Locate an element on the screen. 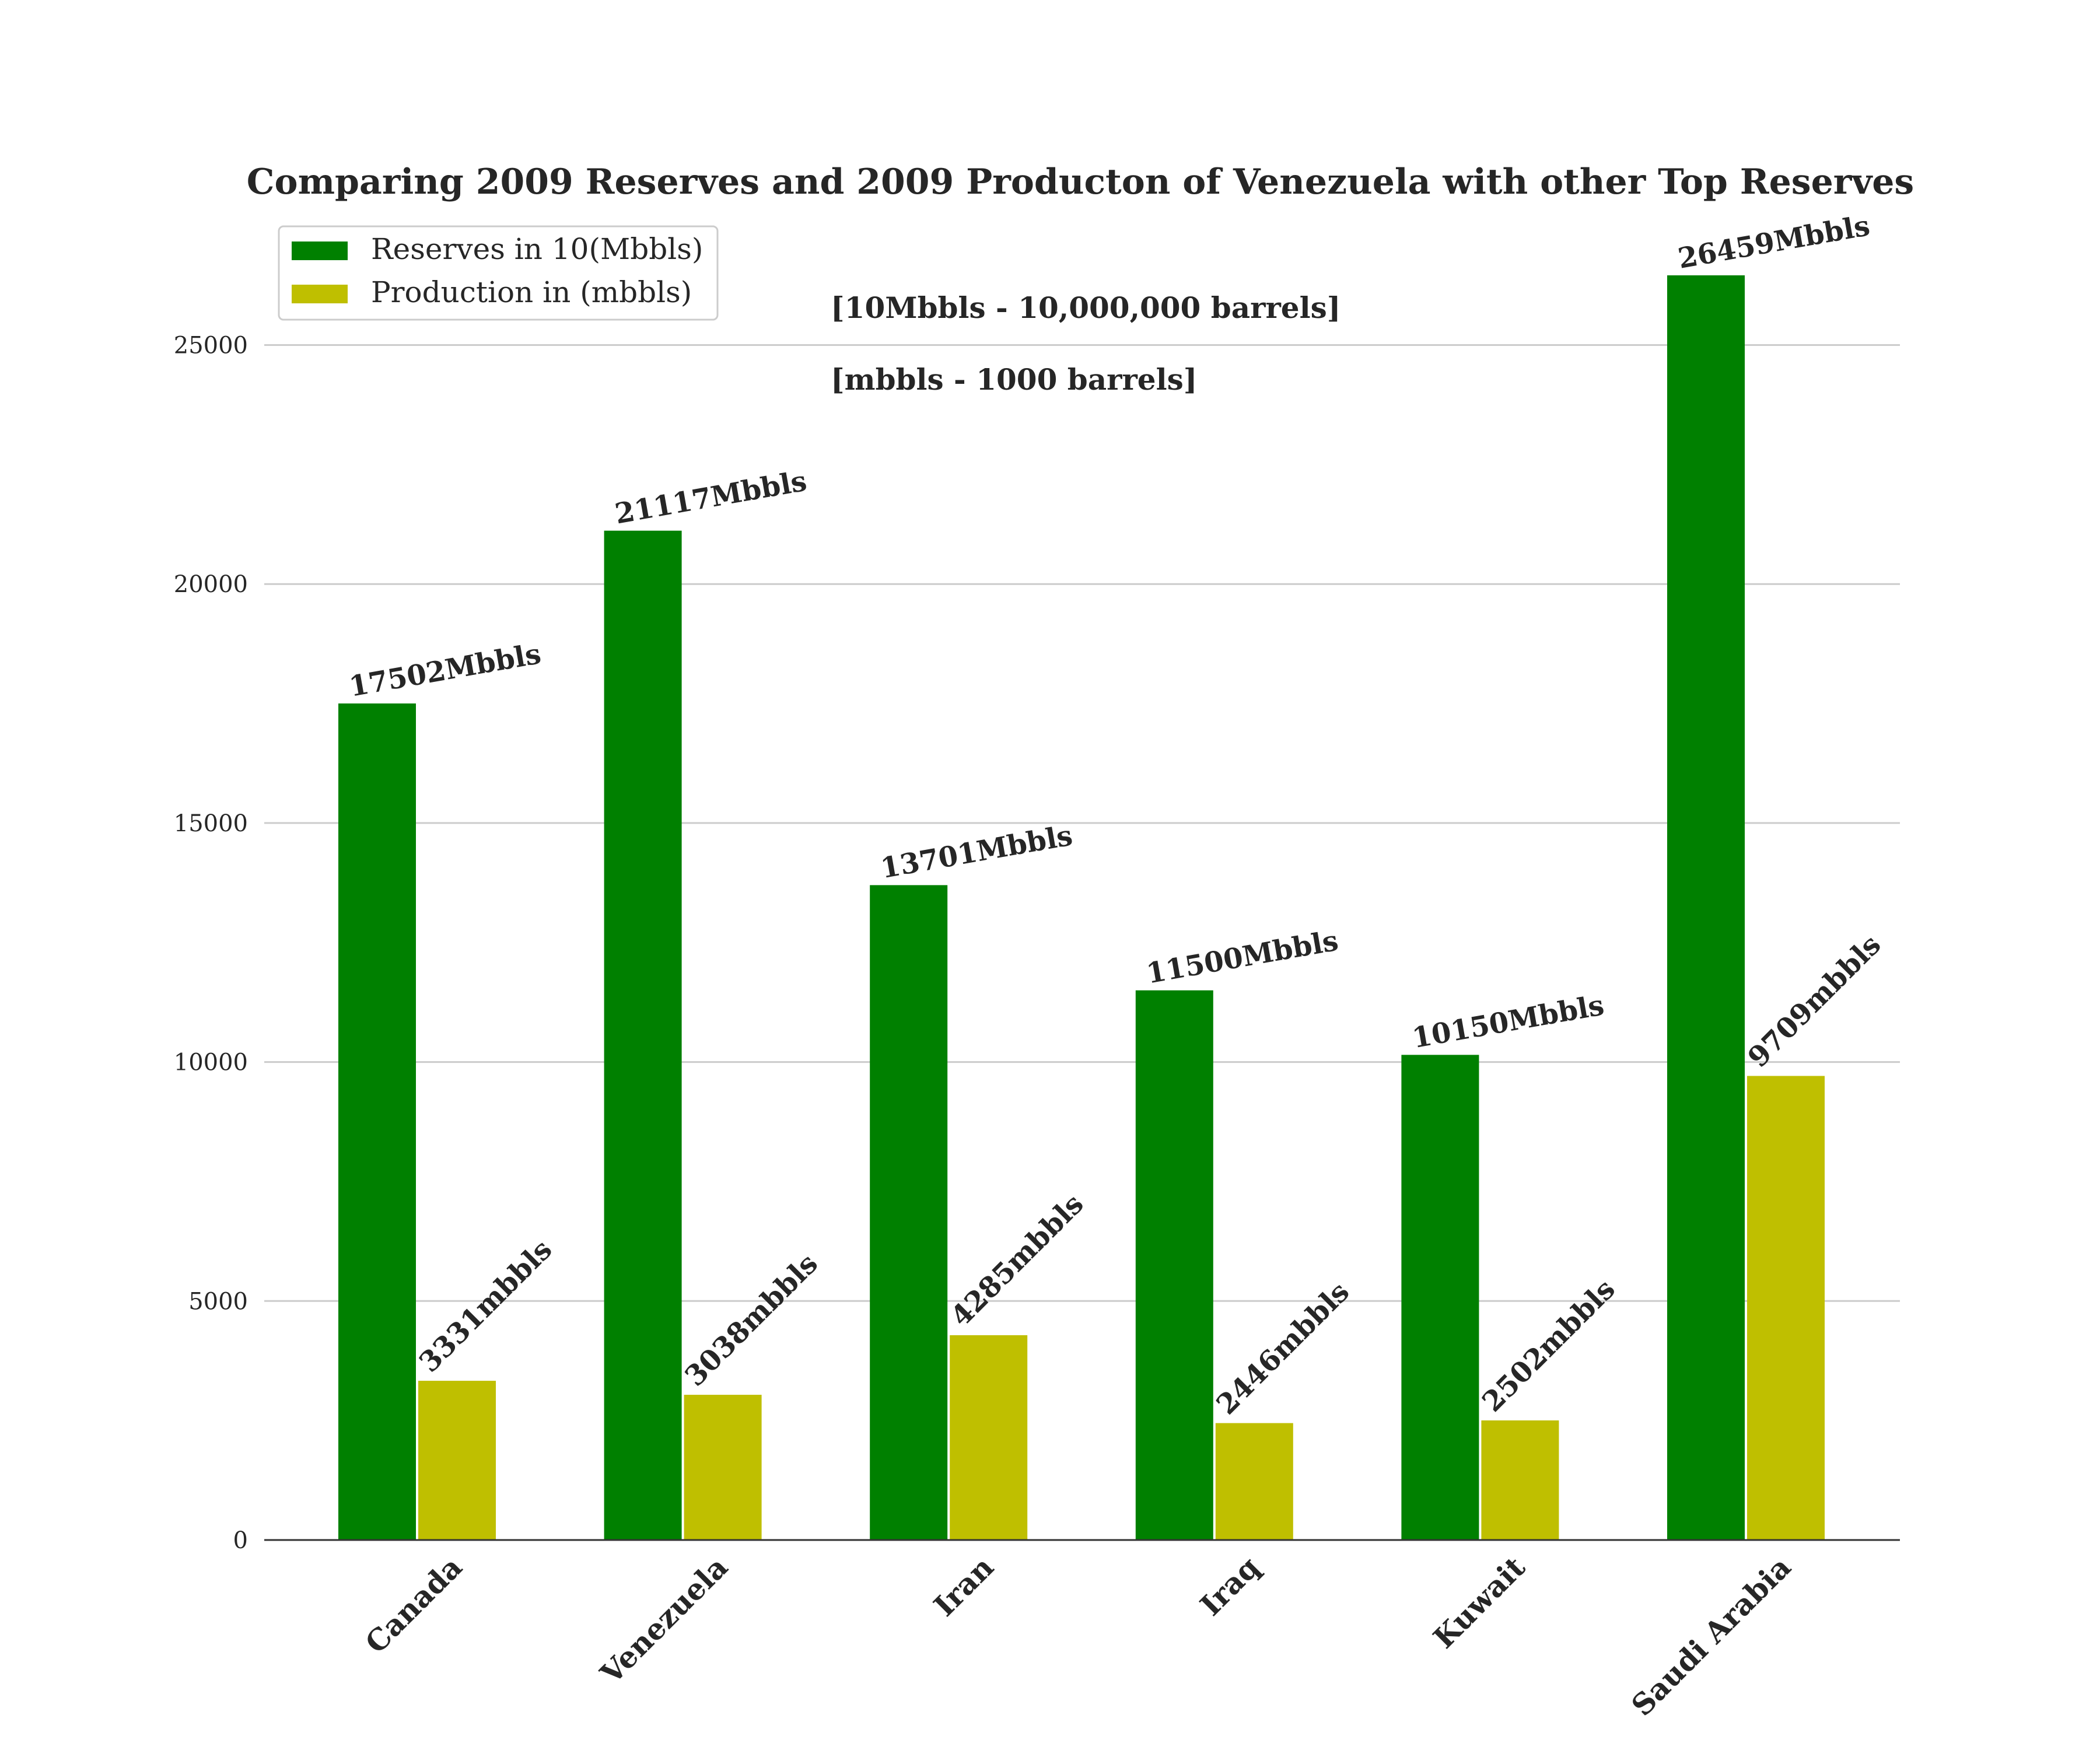 This screenshot has width=2100, height=1750. y-tick-label: 25000 is located at coordinates (211, 345).